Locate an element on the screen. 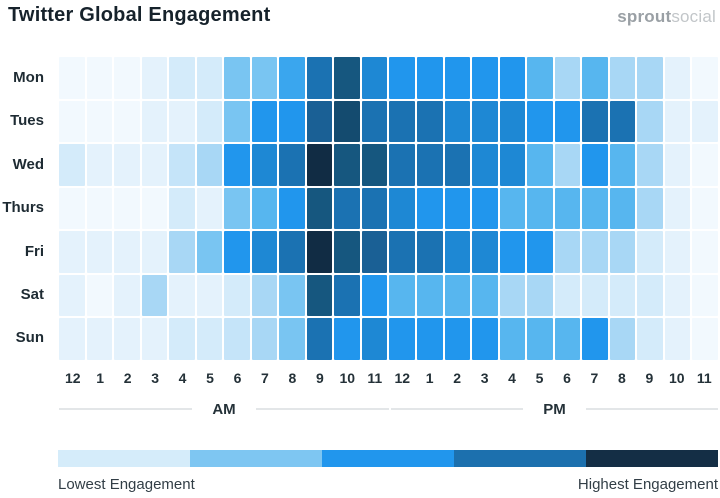 This screenshot has height=498, width=720. sproutsocial-logo: sproutsocial is located at coordinates (666, 17).